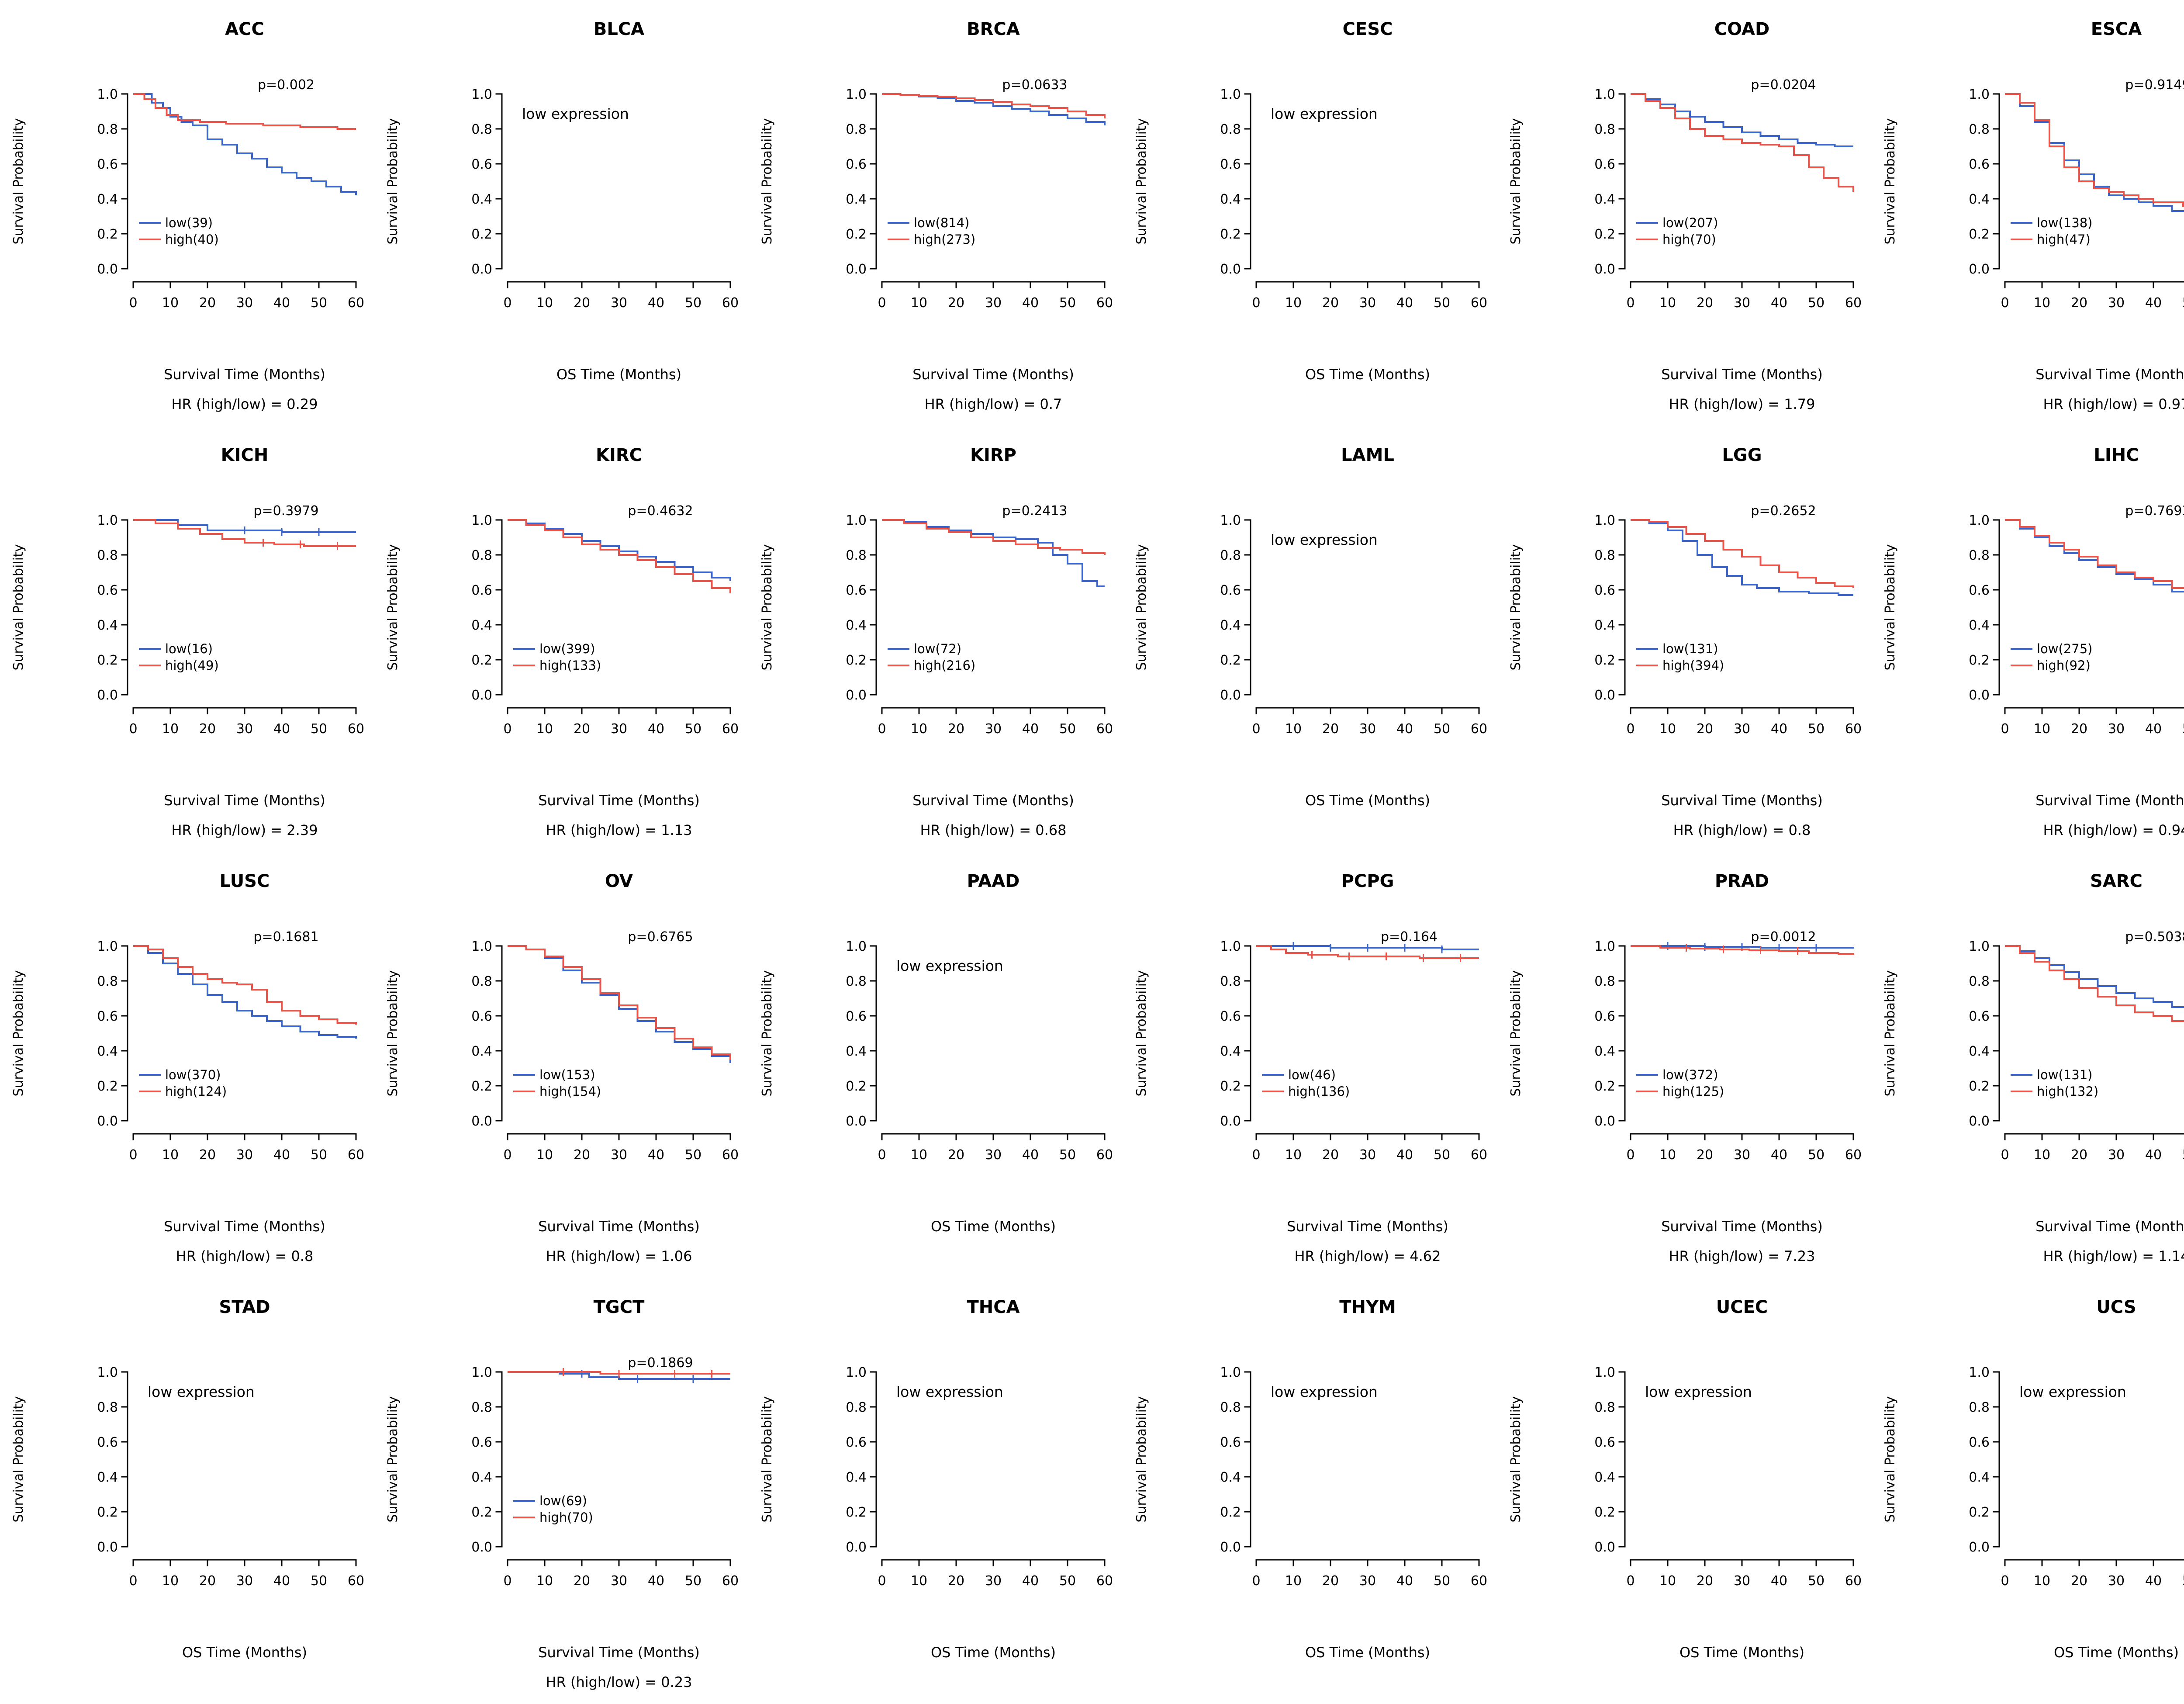 The image size is (2184, 1704). What do you see at coordinates (2113, 830) in the screenshot?
I see `hr-label: HR (high/low) = 0.94` at bounding box center [2113, 830].